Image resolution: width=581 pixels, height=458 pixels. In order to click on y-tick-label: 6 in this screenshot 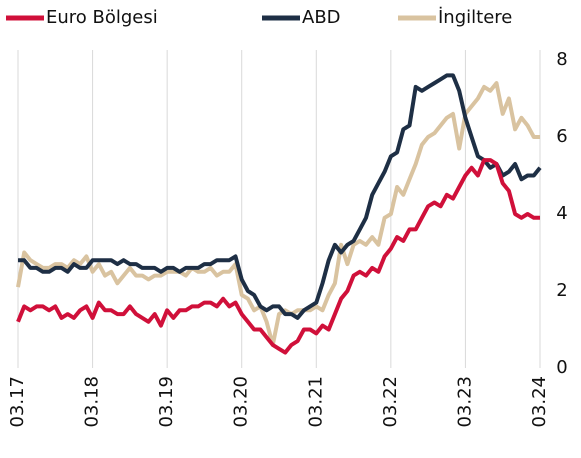, I will do `click(561, 136)`.